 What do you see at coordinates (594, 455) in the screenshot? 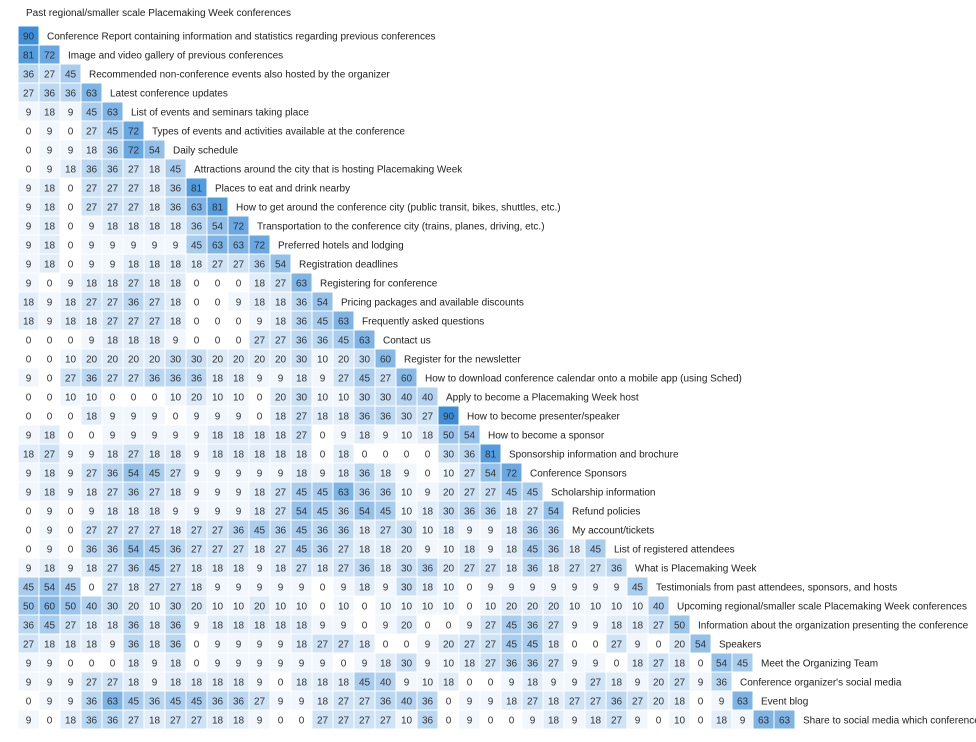
I see `row-label: Sponsorship information and brochure` at bounding box center [594, 455].